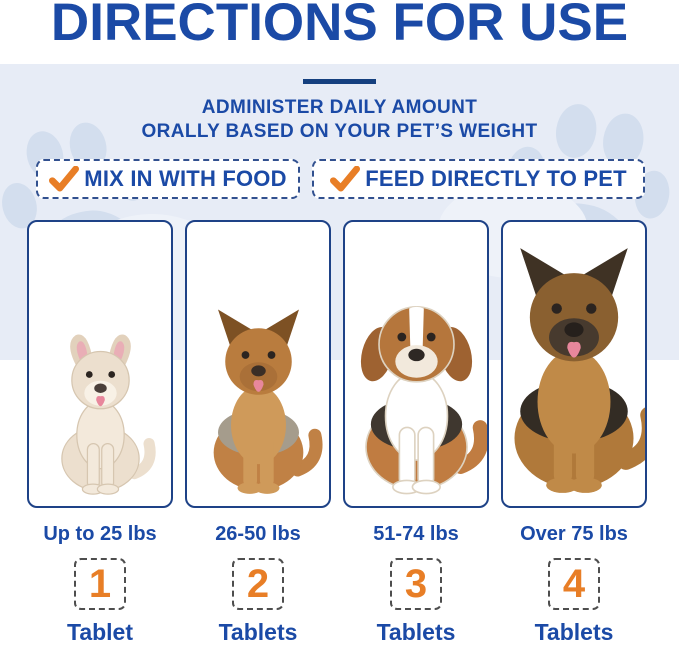  I want to click on tablet-count-row: 1 2 3 4, so click(339, 584).